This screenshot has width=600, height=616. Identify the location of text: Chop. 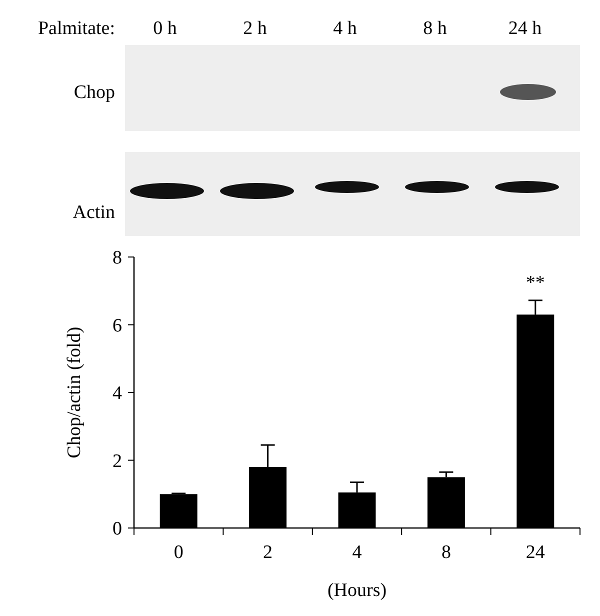
(94, 92).